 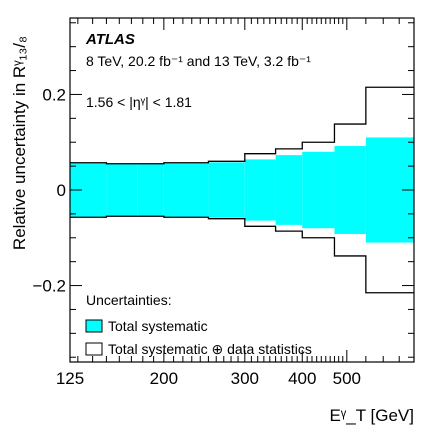 What do you see at coordinates (158, 326) in the screenshot?
I see `legend-label-systematic: Total systematic` at bounding box center [158, 326].